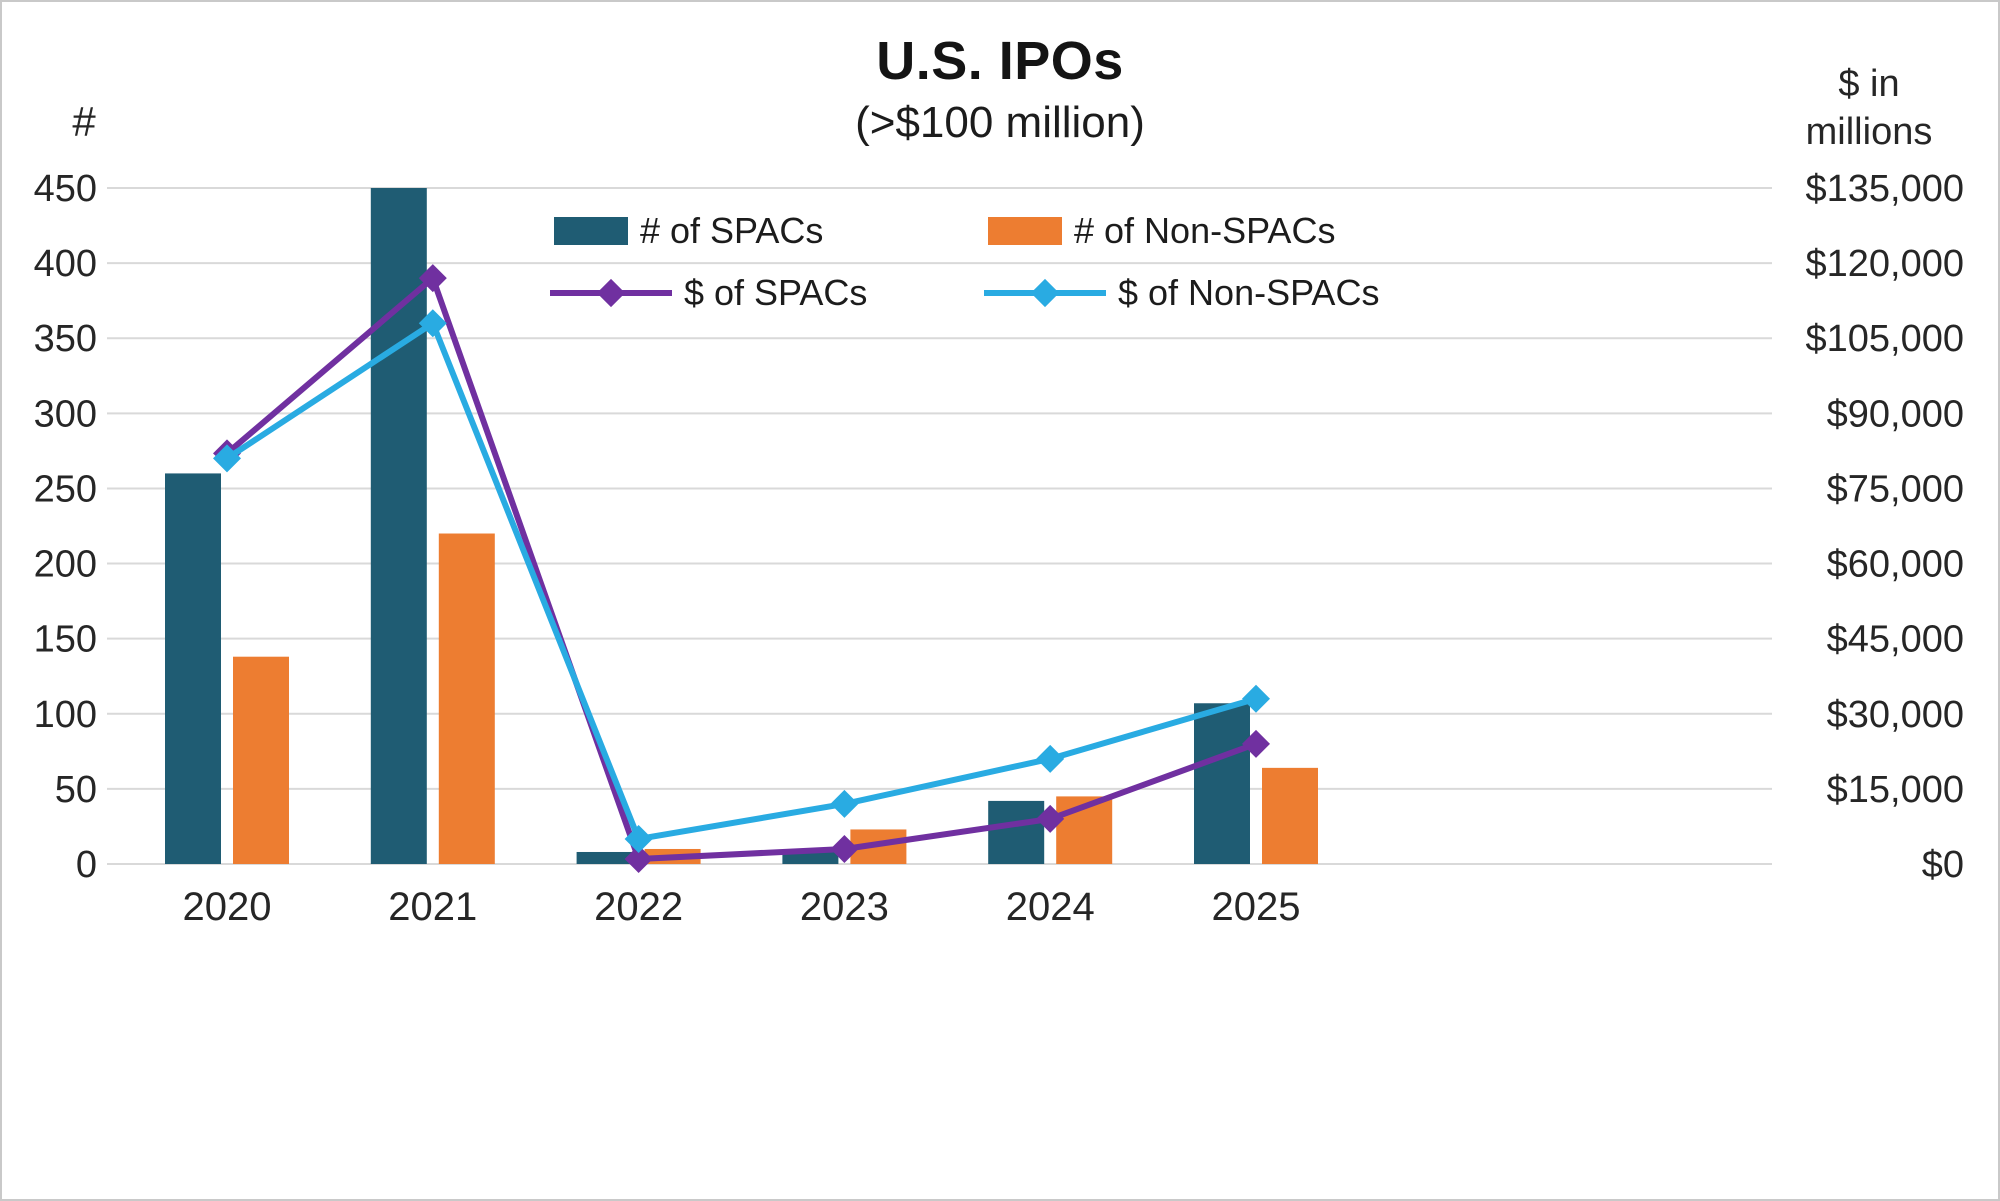 This screenshot has height=1201, width=2000. What do you see at coordinates (76, 790) in the screenshot?
I see `svg-text: 50` at bounding box center [76, 790].